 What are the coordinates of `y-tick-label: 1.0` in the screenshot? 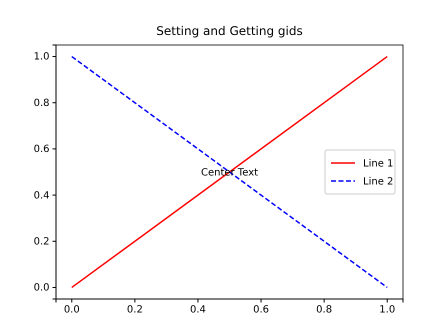 It's located at (42, 57).